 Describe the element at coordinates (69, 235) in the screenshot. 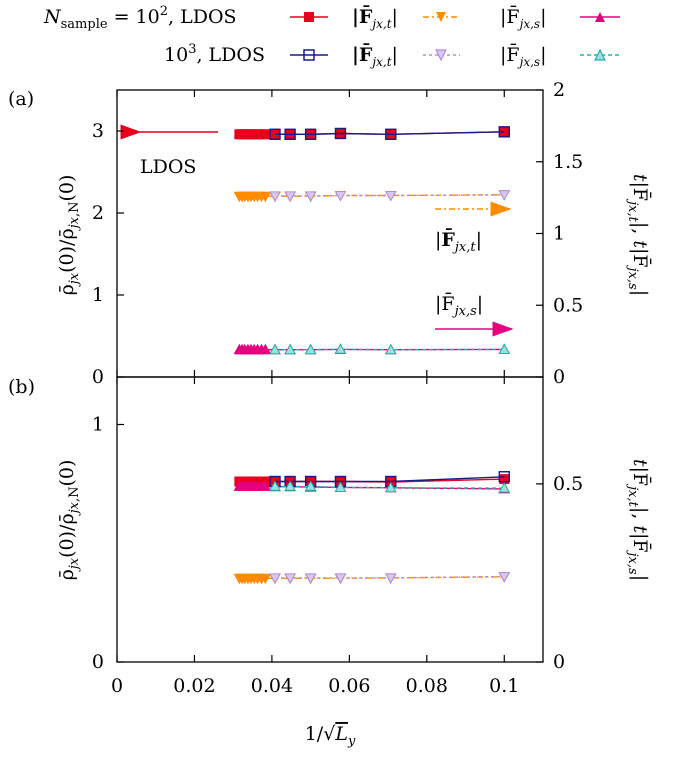

I see `panel-a-ylabel: ρ̄jx(0)/ρ̄jx,N(0)` at that location.